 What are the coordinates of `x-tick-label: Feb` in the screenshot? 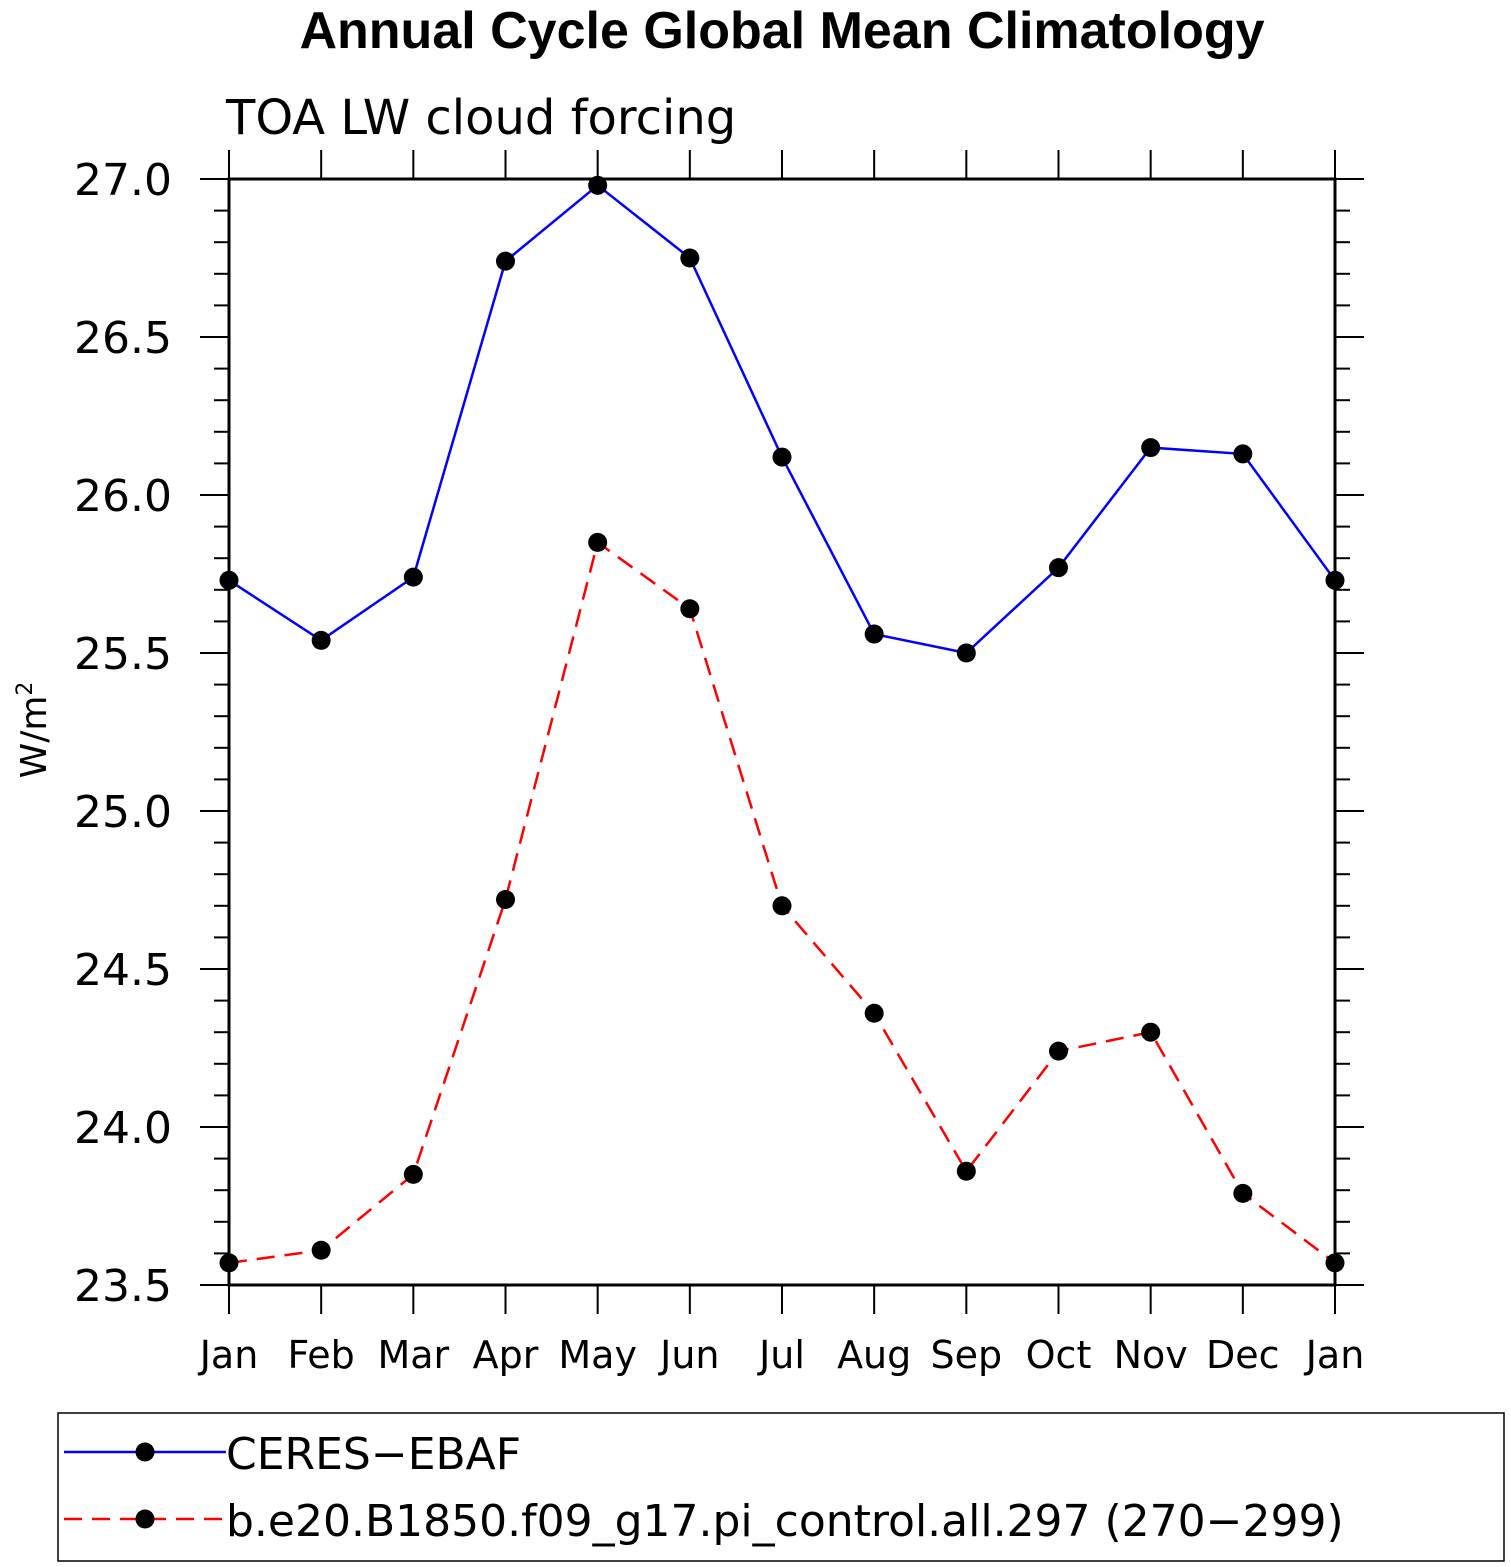 It's located at (321, 1355).